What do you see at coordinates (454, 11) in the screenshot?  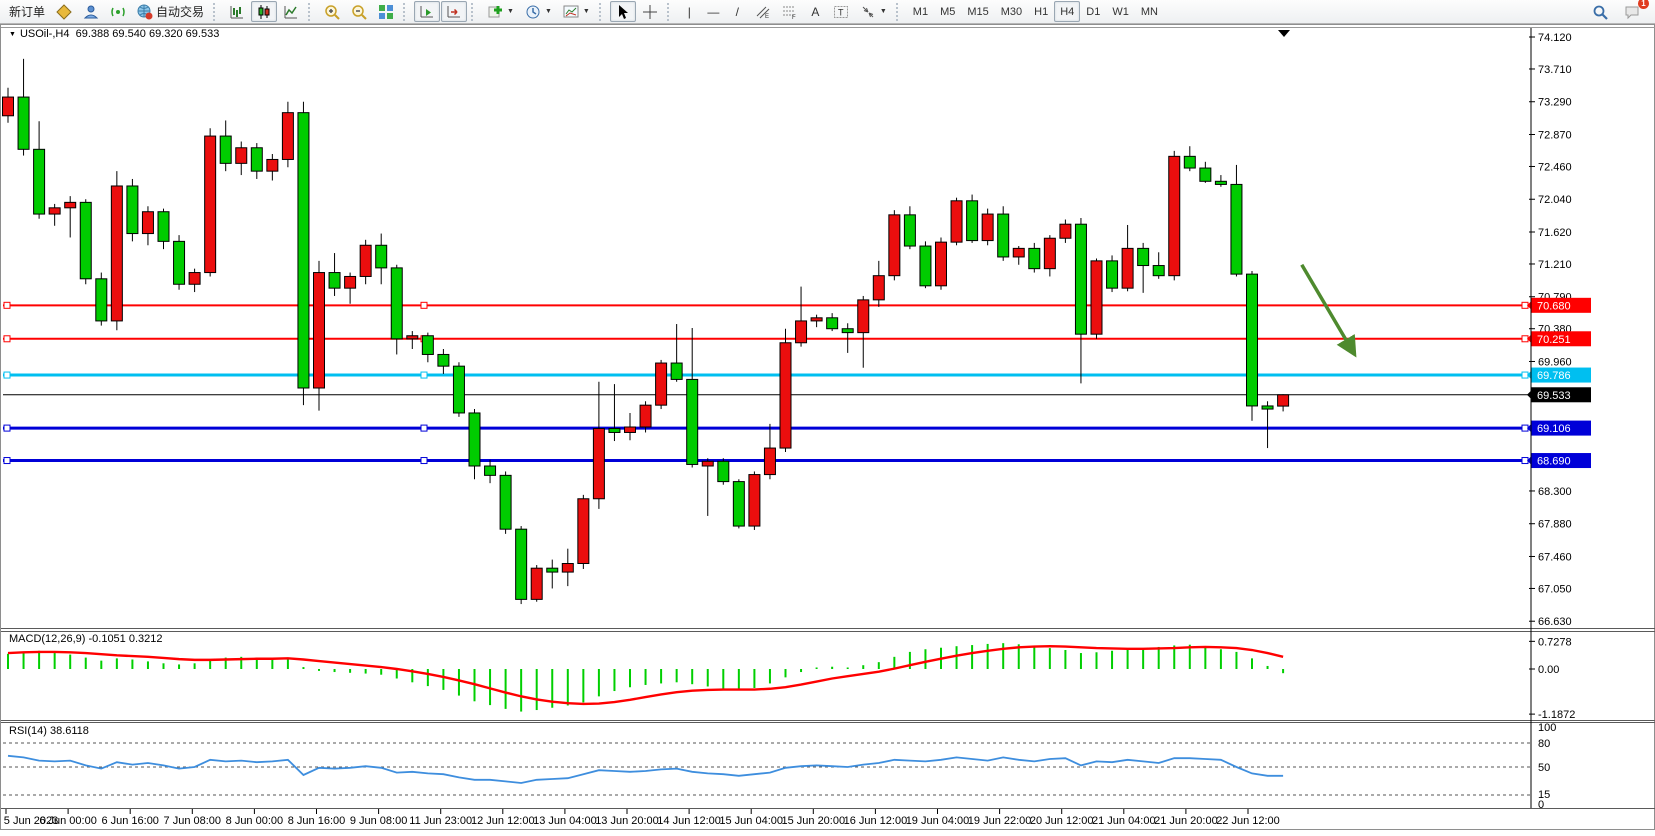 I see `chart-shift-button` at bounding box center [454, 11].